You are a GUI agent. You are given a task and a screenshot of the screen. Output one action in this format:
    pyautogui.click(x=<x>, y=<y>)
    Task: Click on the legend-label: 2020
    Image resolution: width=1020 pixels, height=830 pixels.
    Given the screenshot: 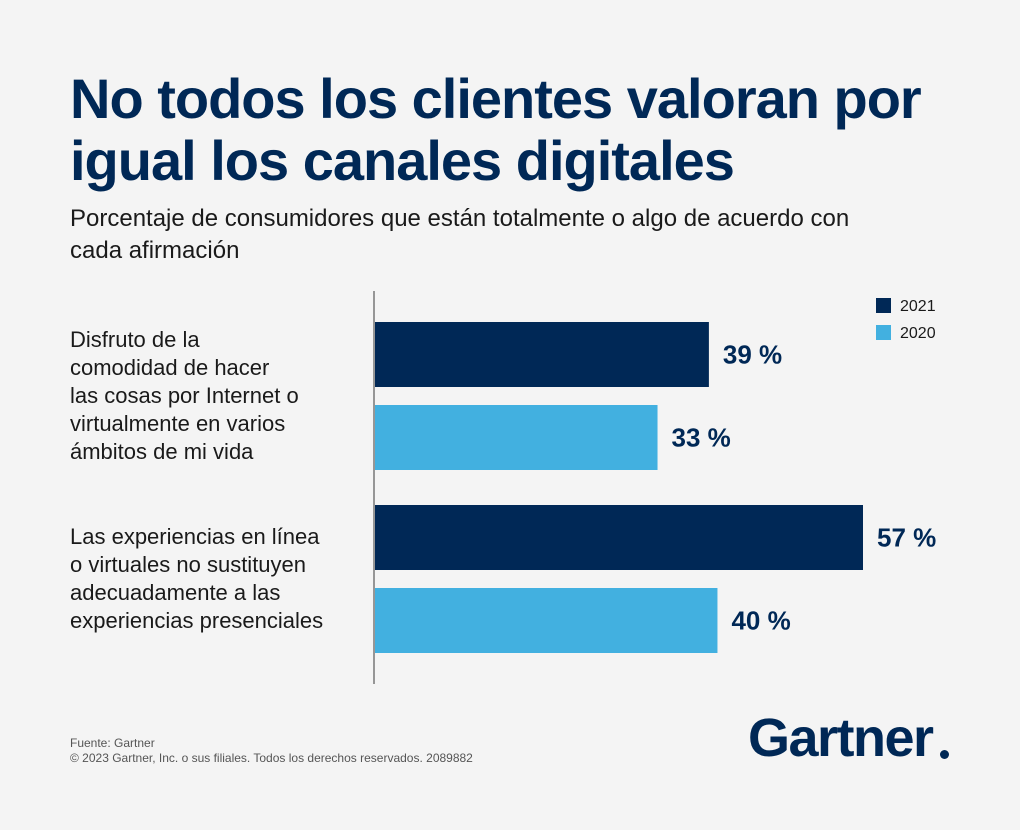 What is the action you would take?
    pyautogui.click(x=918, y=333)
    